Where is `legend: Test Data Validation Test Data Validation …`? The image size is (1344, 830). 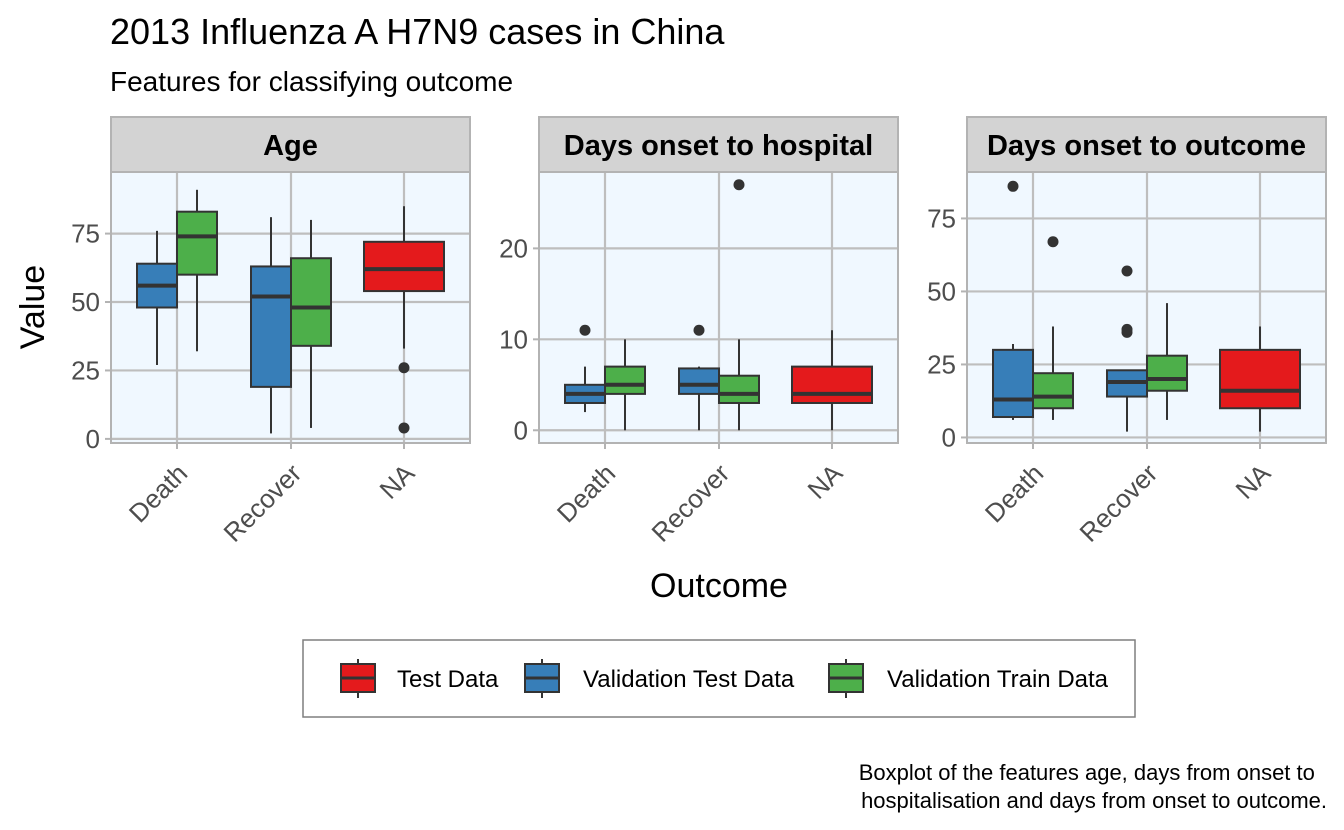
legend: Test Data Validation Test Data Validation … is located at coordinates (719, 678).